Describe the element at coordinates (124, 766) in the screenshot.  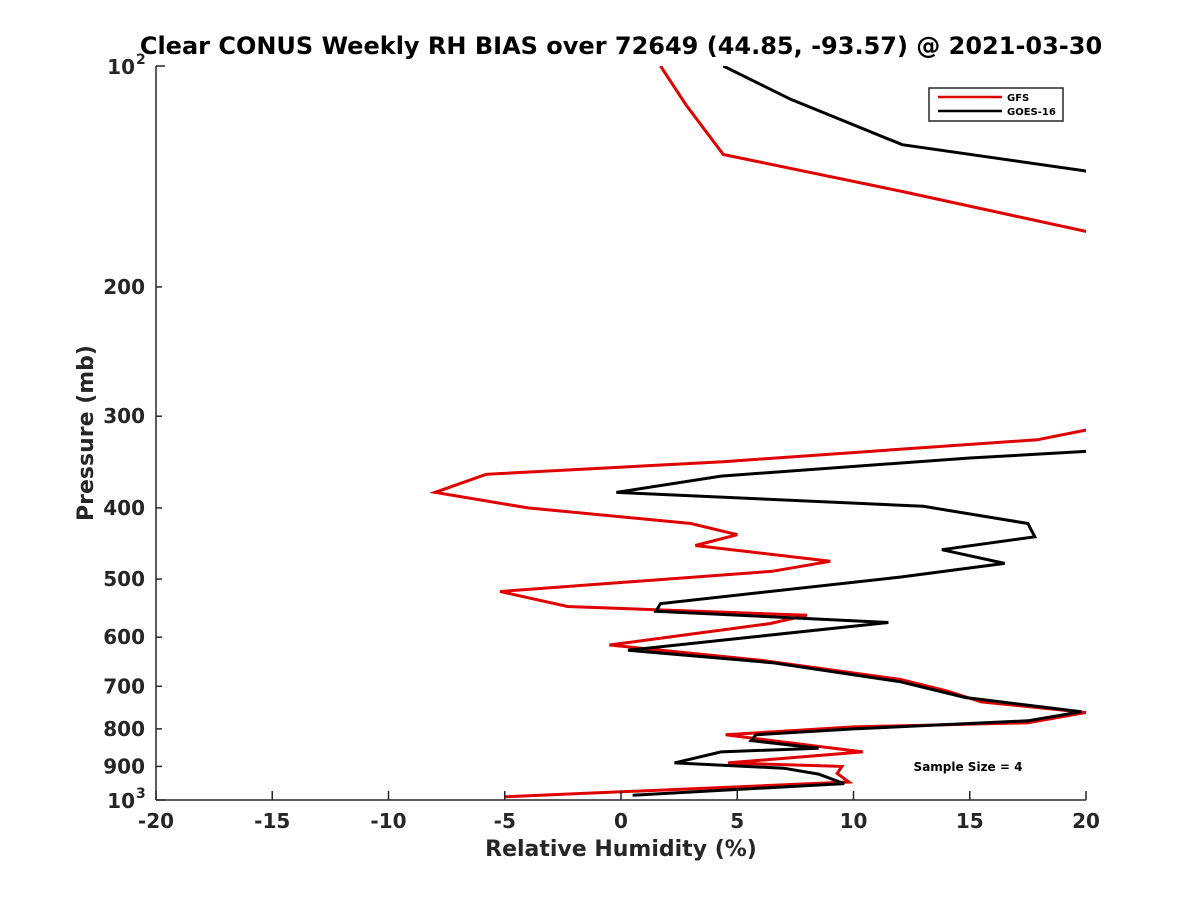
I see `y-tick-label: 900` at that location.